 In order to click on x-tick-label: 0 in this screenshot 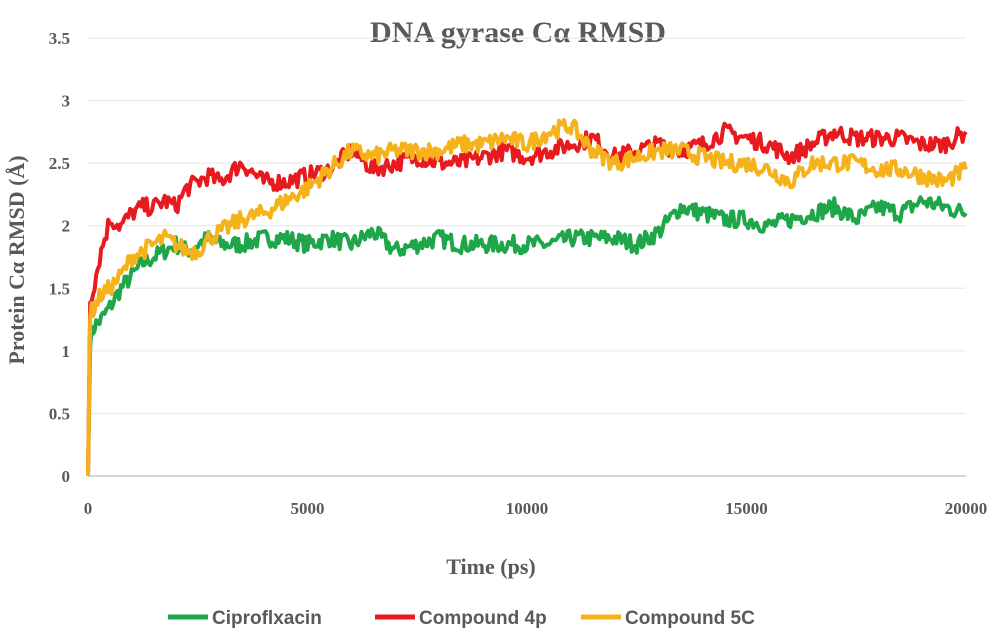, I will do `click(88, 508)`.